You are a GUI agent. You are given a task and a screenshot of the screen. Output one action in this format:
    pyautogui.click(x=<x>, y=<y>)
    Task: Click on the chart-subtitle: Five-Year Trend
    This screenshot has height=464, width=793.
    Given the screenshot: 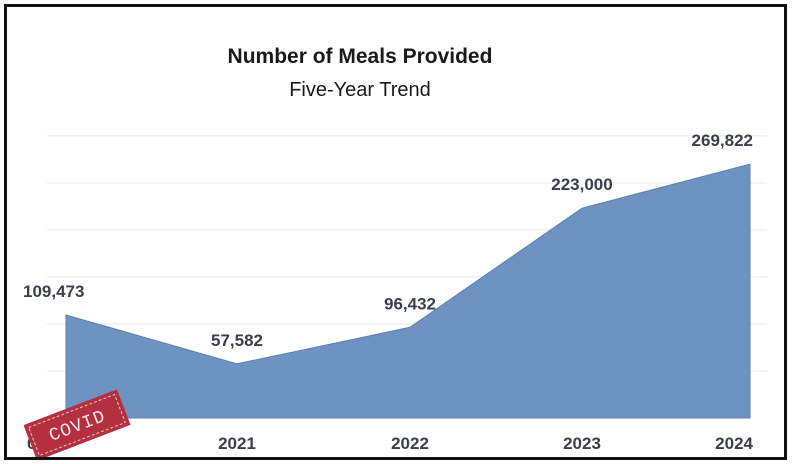 What is the action you would take?
    pyautogui.click(x=360, y=90)
    